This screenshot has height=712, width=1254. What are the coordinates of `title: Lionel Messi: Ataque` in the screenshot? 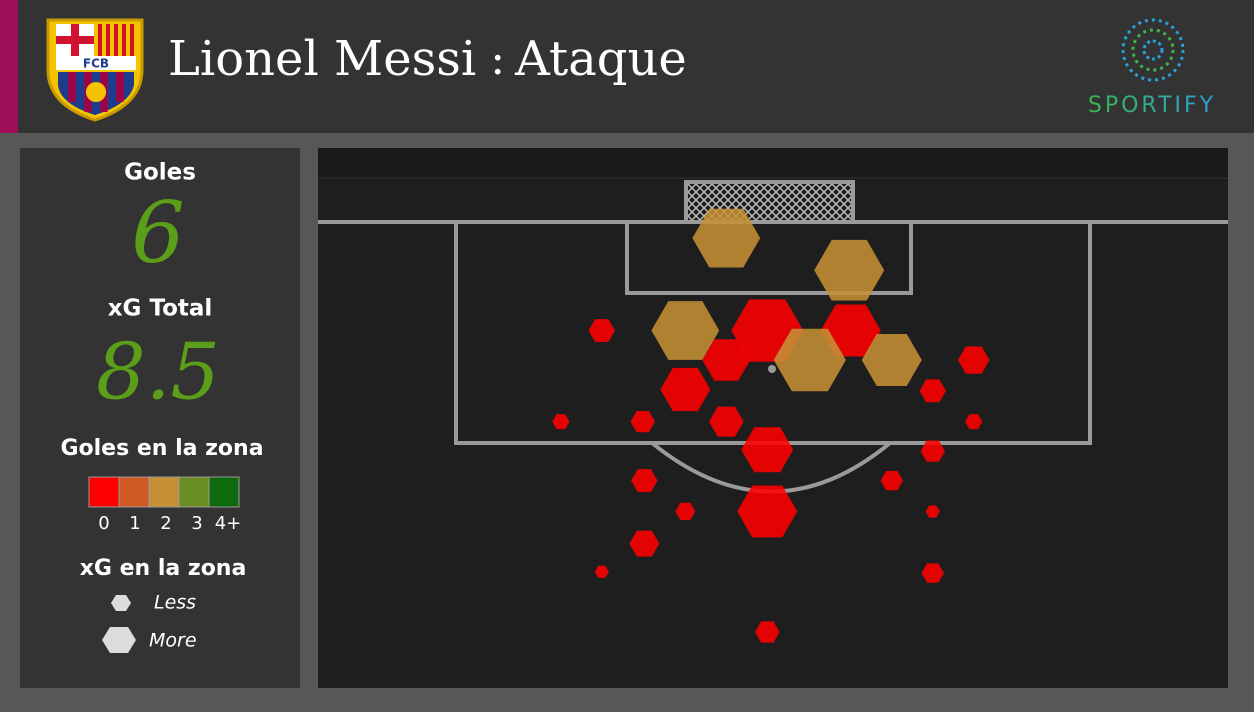 It's located at (427, 59).